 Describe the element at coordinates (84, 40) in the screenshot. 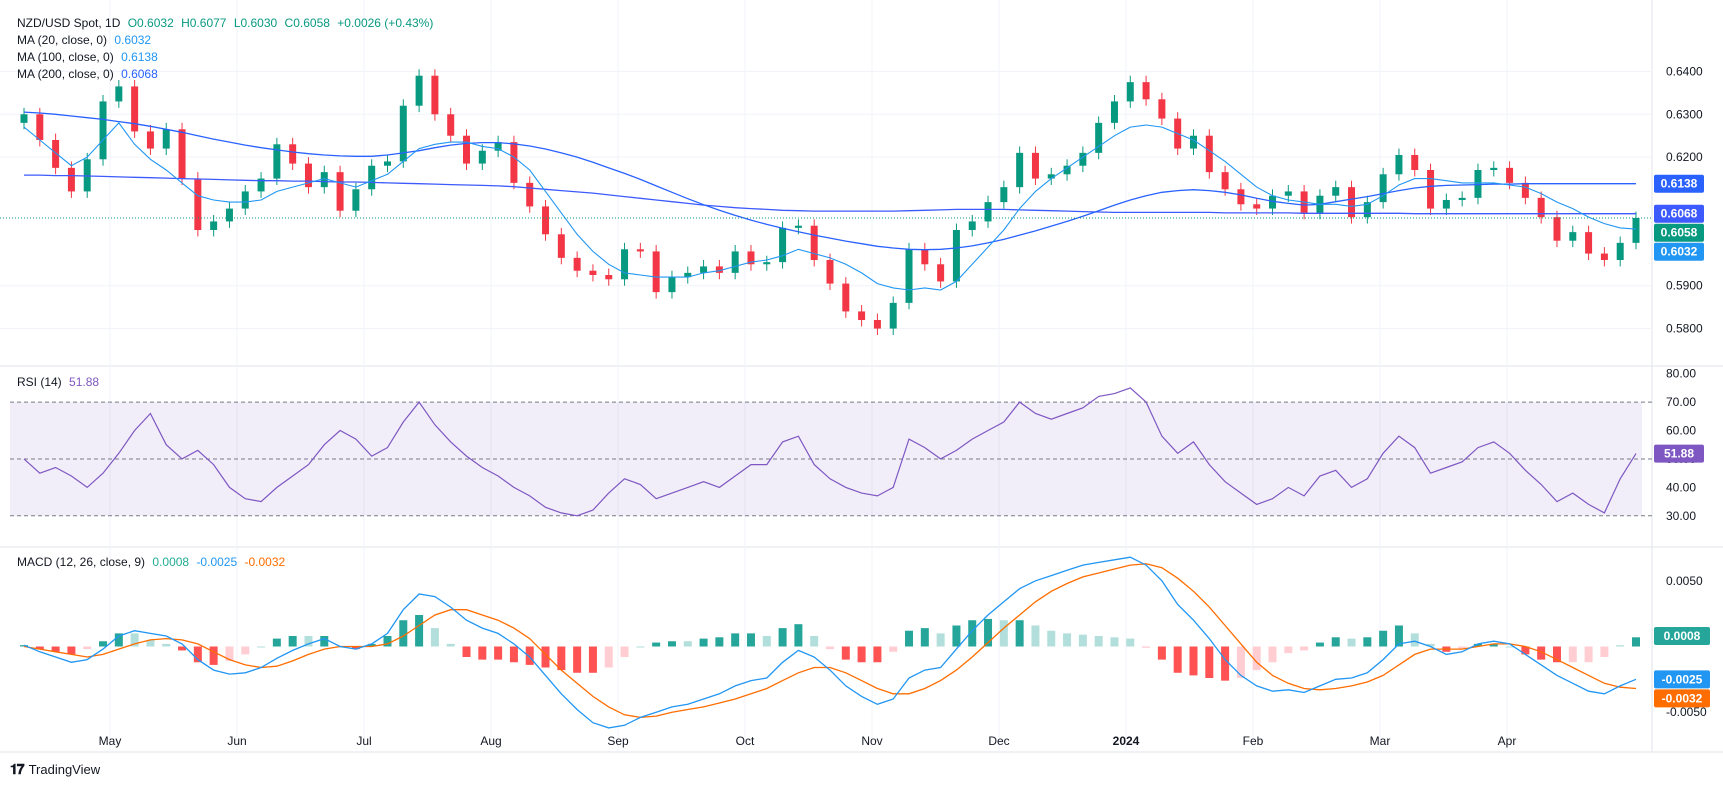

I see `ma20-legend: MA (20, close, 0) 0.6032` at that location.